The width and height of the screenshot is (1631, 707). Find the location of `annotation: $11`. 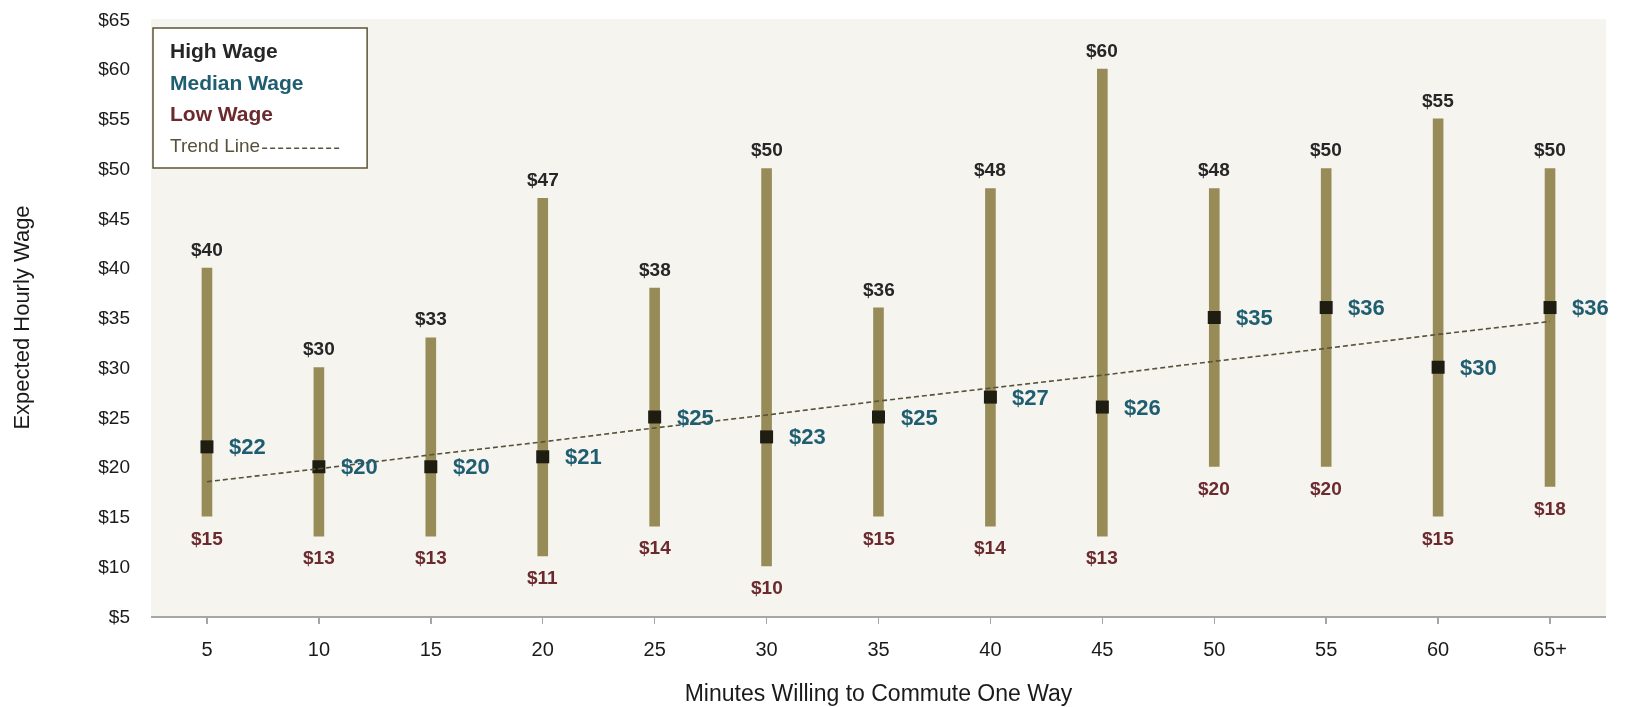

annotation: $11 is located at coordinates (543, 577).